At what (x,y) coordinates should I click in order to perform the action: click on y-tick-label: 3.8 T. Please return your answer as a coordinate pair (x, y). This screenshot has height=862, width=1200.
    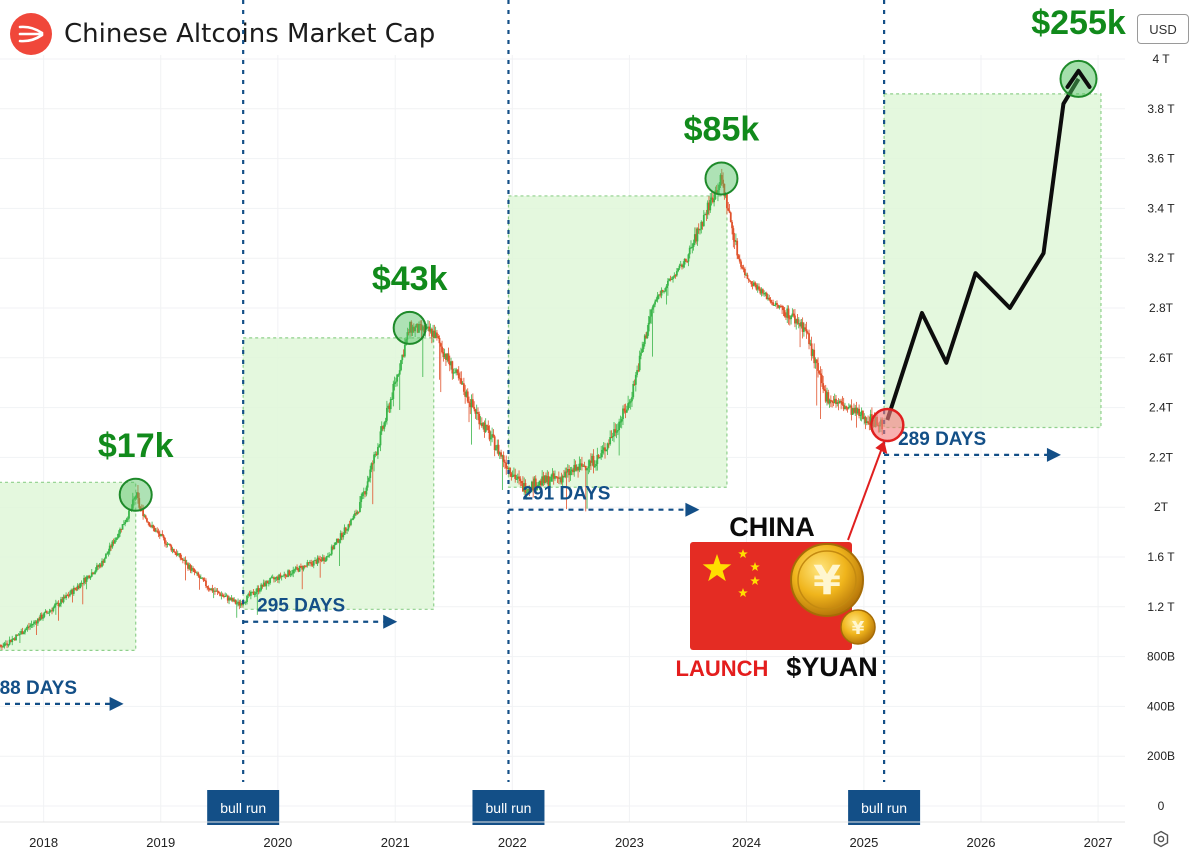
    Looking at the image, I should click on (1161, 109).